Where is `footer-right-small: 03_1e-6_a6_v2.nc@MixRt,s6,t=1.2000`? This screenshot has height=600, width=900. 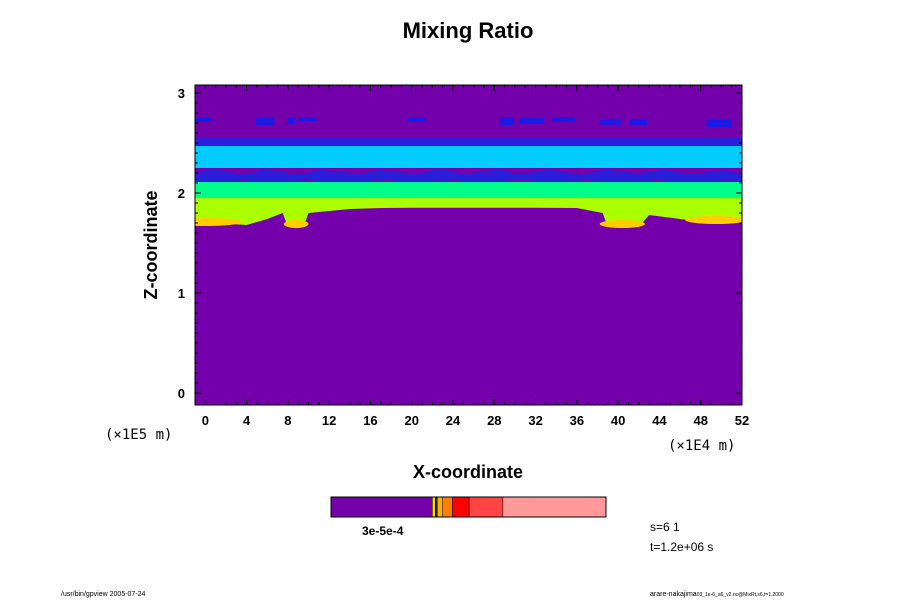 footer-right-small: 03_1e-6_a6_v2.nc@MixRt,s6,t=1.2000 is located at coordinates (740, 595).